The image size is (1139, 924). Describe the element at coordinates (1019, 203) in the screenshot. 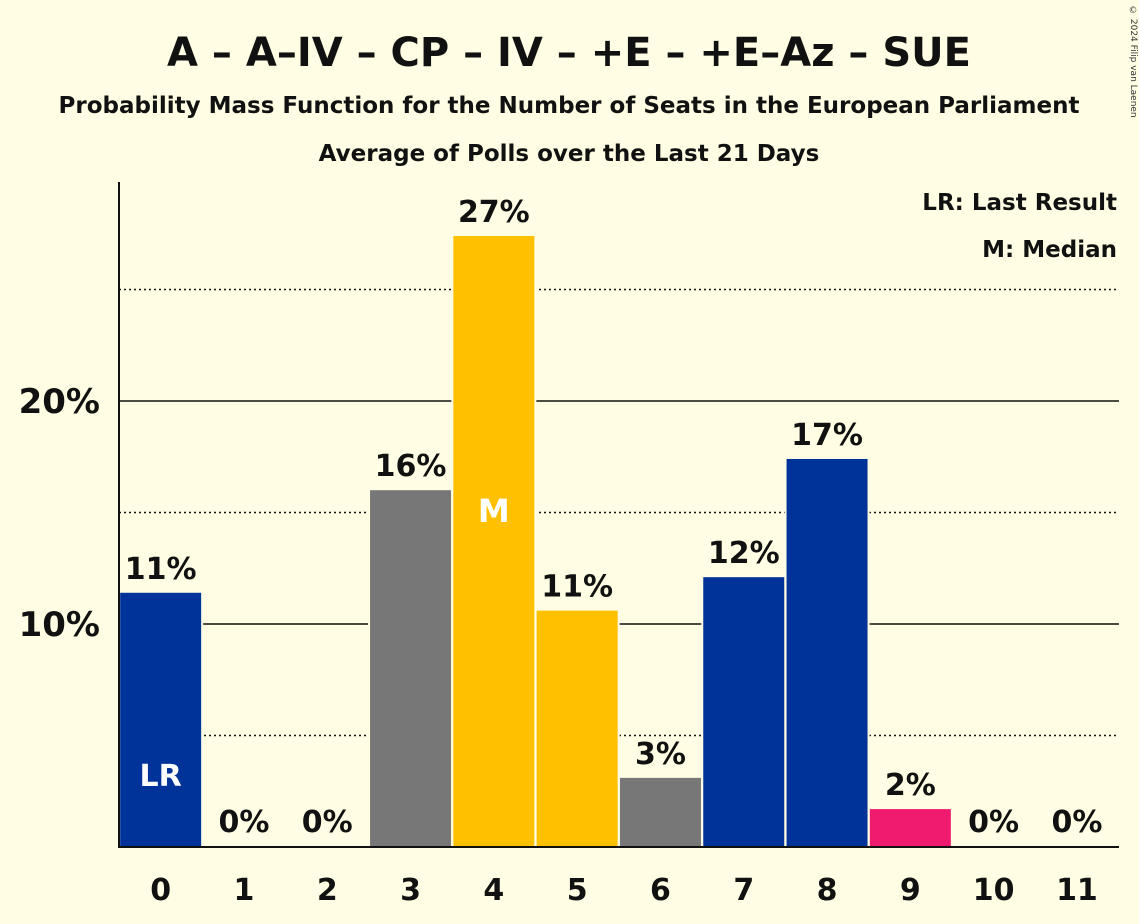

I see `legend-last-result: LR: Last Result` at that location.